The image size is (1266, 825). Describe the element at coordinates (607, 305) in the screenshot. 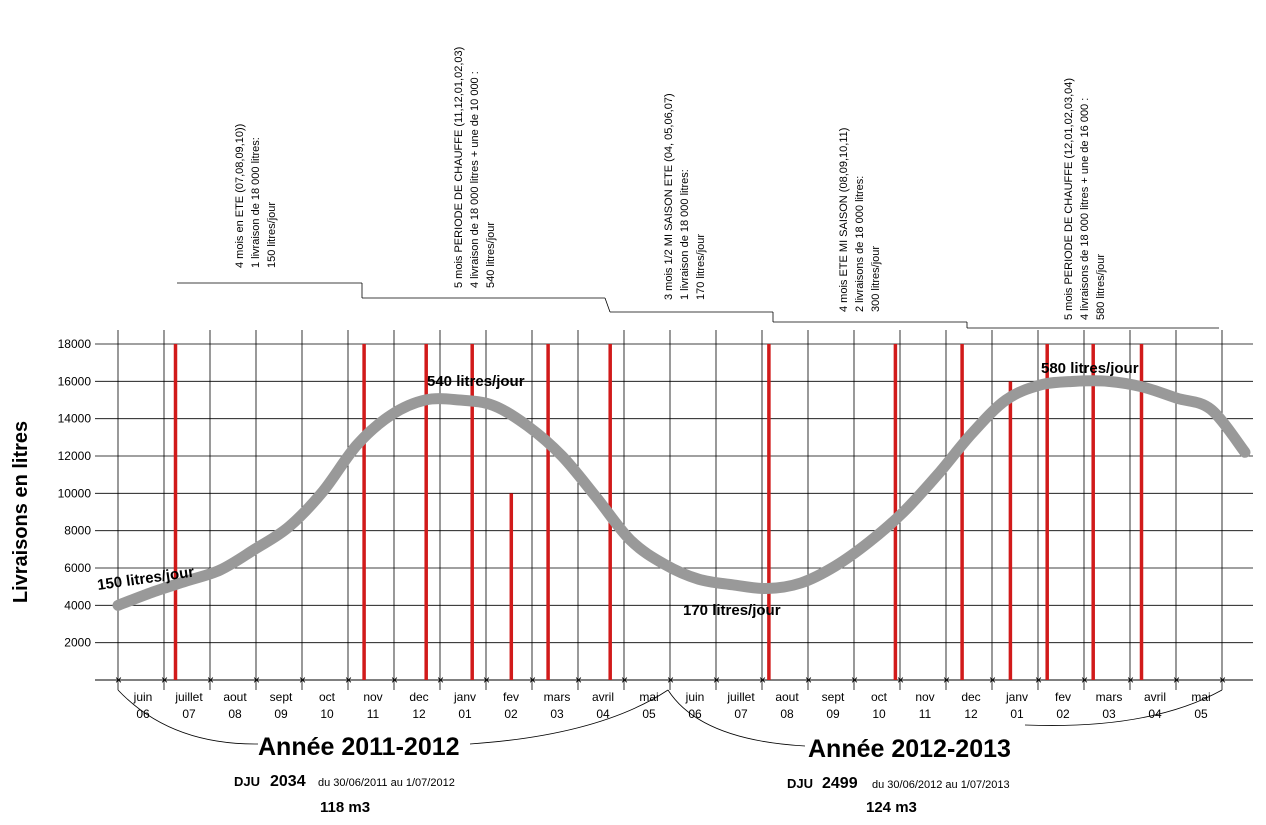

I see `period-step` at that location.